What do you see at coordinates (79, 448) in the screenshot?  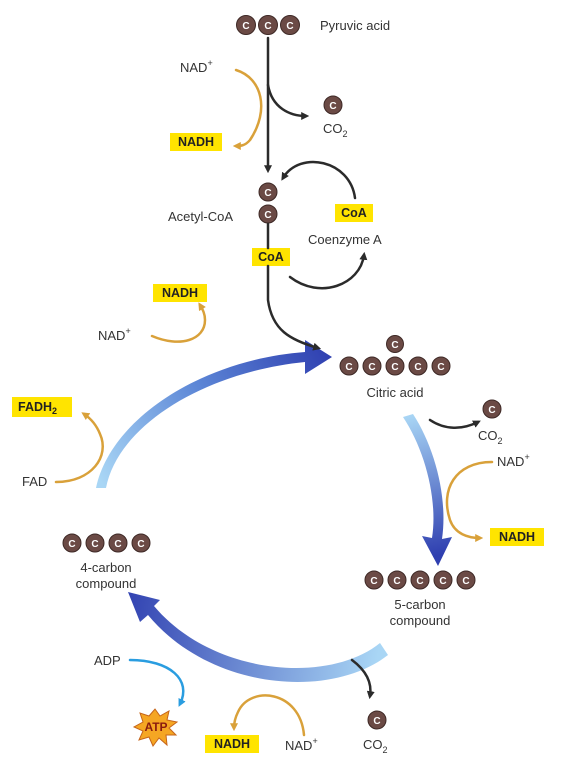 I see `arrow-fad-to-fadh2` at bounding box center [79, 448].